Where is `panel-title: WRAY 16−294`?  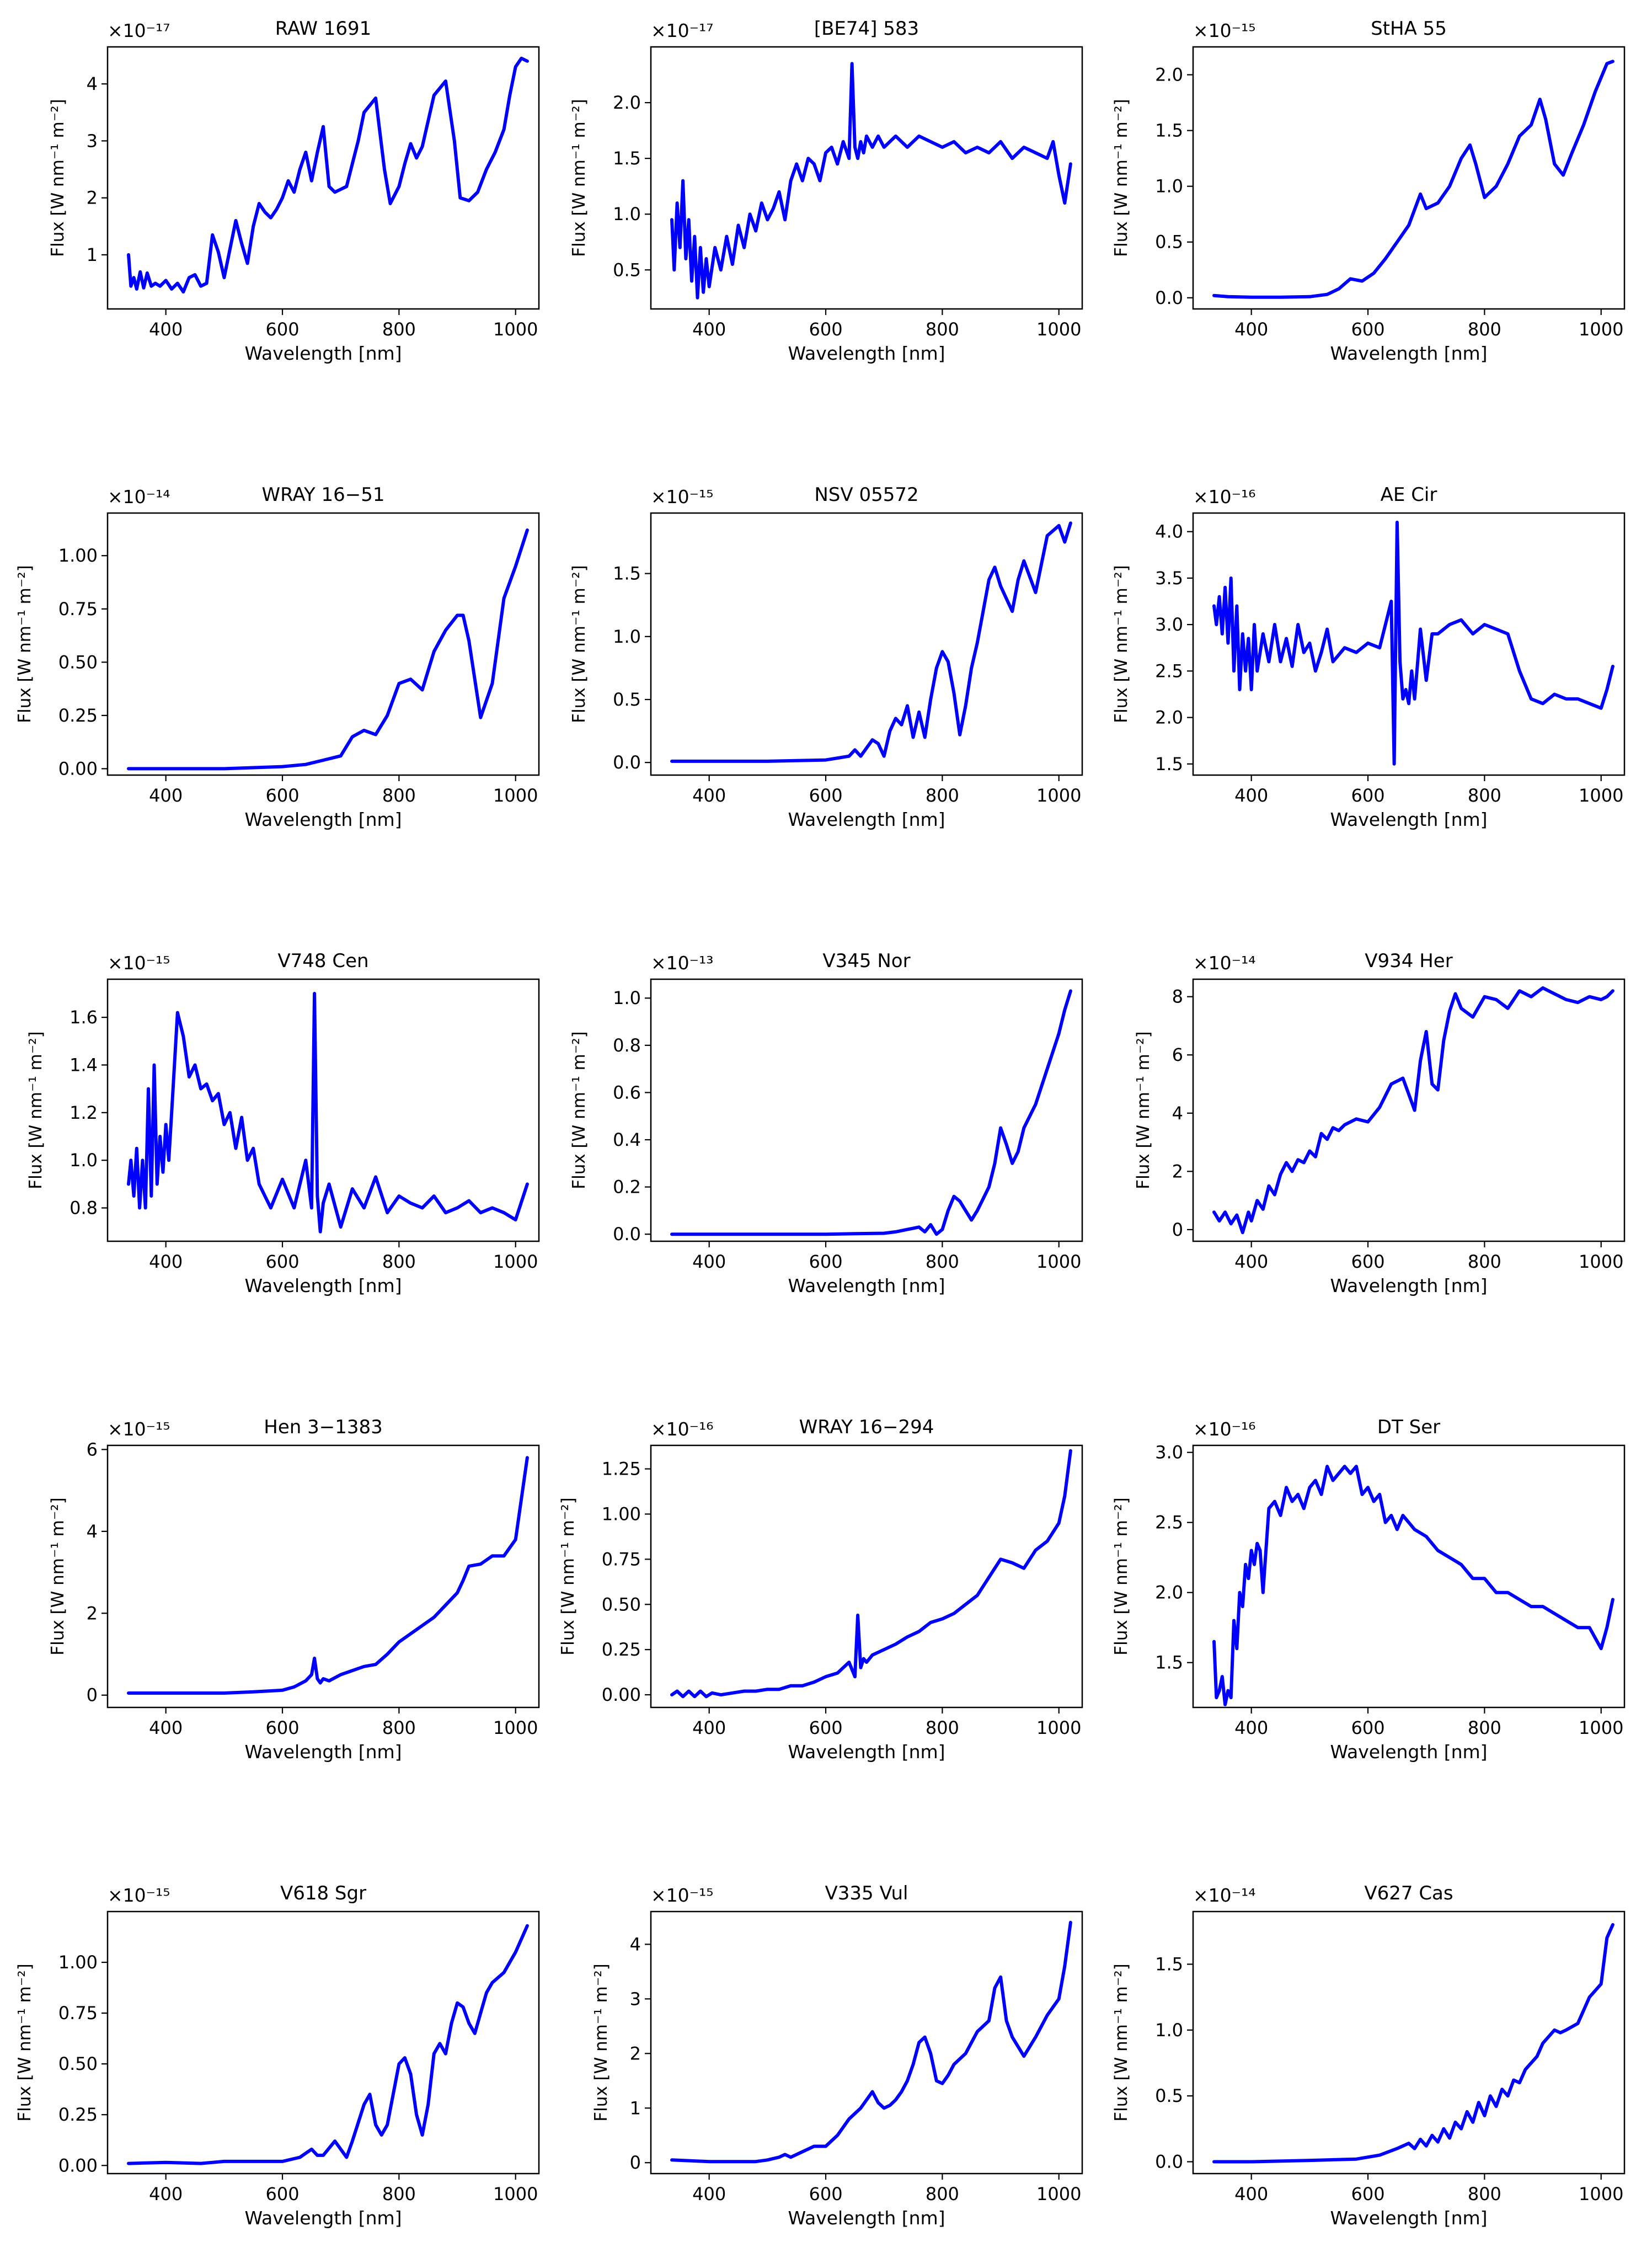 panel-title: WRAY 16−294 is located at coordinates (866, 1427).